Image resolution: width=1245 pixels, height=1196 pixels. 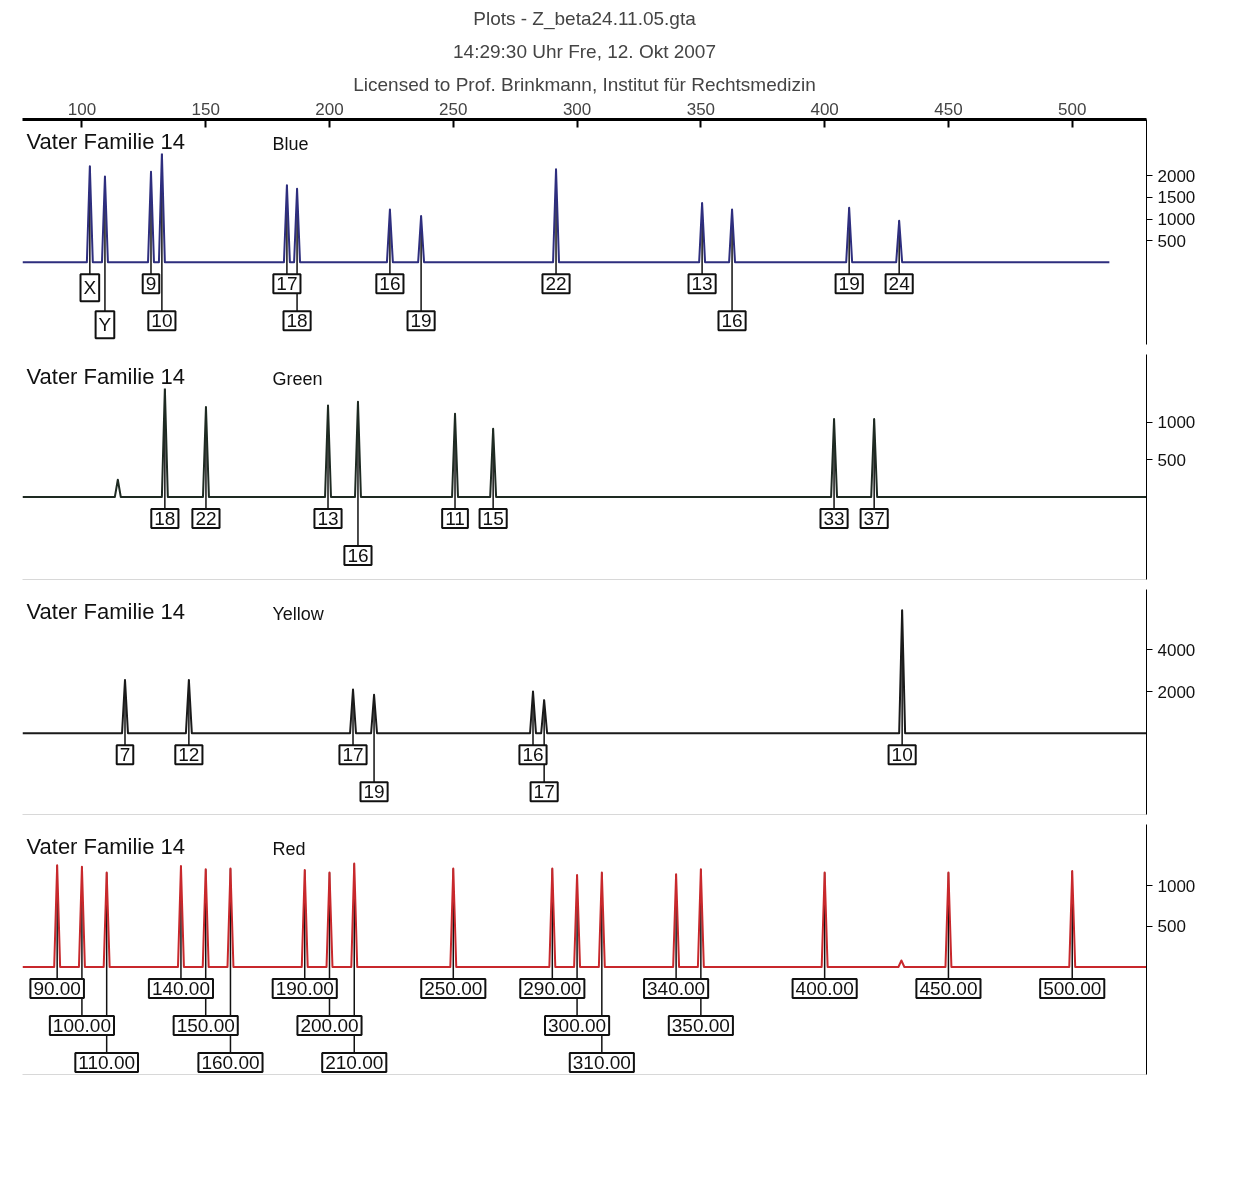 What do you see at coordinates (107, 1063) in the screenshot?
I see `annotation: 110.00` at bounding box center [107, 1063].